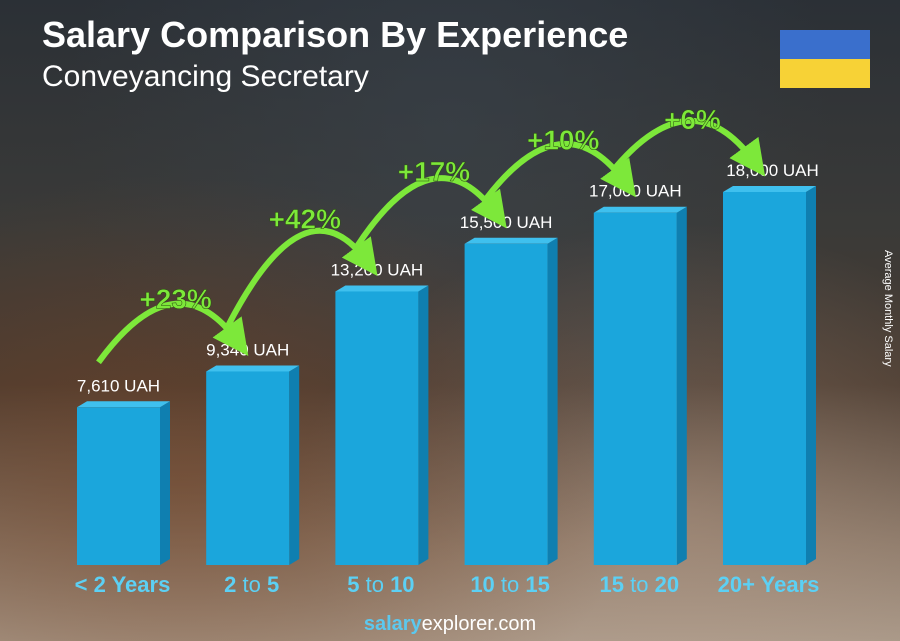 The width and height of the screenshot is (900, 641). Describe the element at coordinates (175, 298) in the screenshot. I see `increase-label: +23%` at that location.